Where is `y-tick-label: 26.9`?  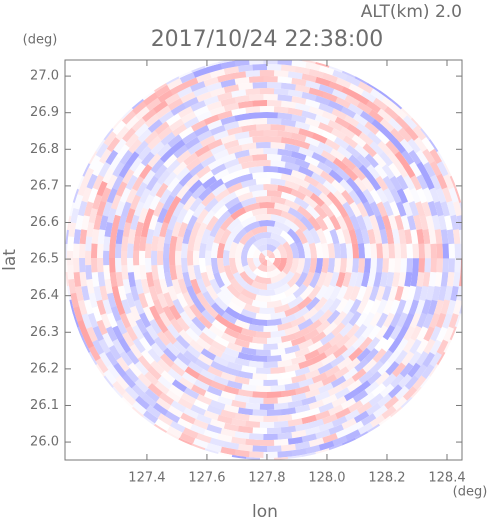
y-tick-label: 26.9 is located at coordinates (44, 112).